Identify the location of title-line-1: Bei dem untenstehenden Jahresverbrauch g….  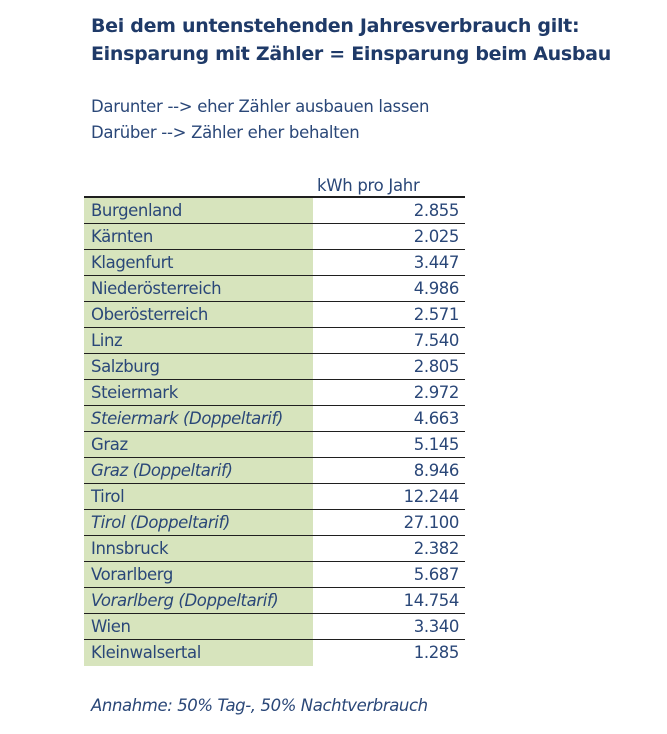
(335, 26).